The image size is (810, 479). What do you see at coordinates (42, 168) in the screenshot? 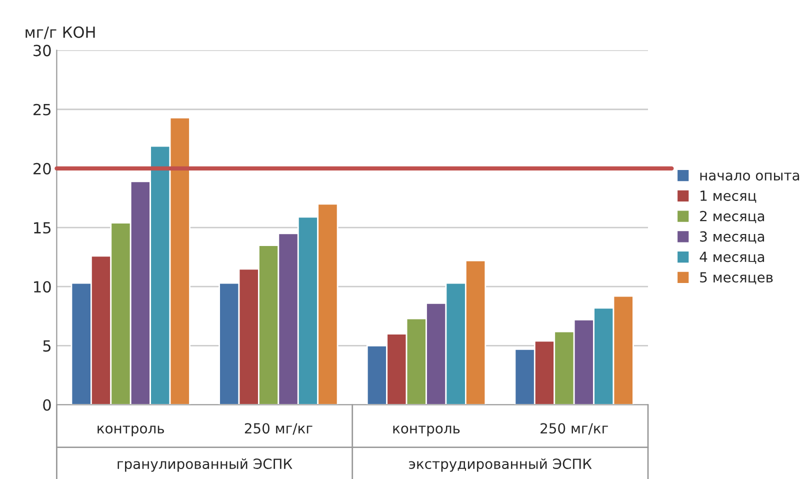
I see `y-tick-label: 20` at bounding box center [42, 168].